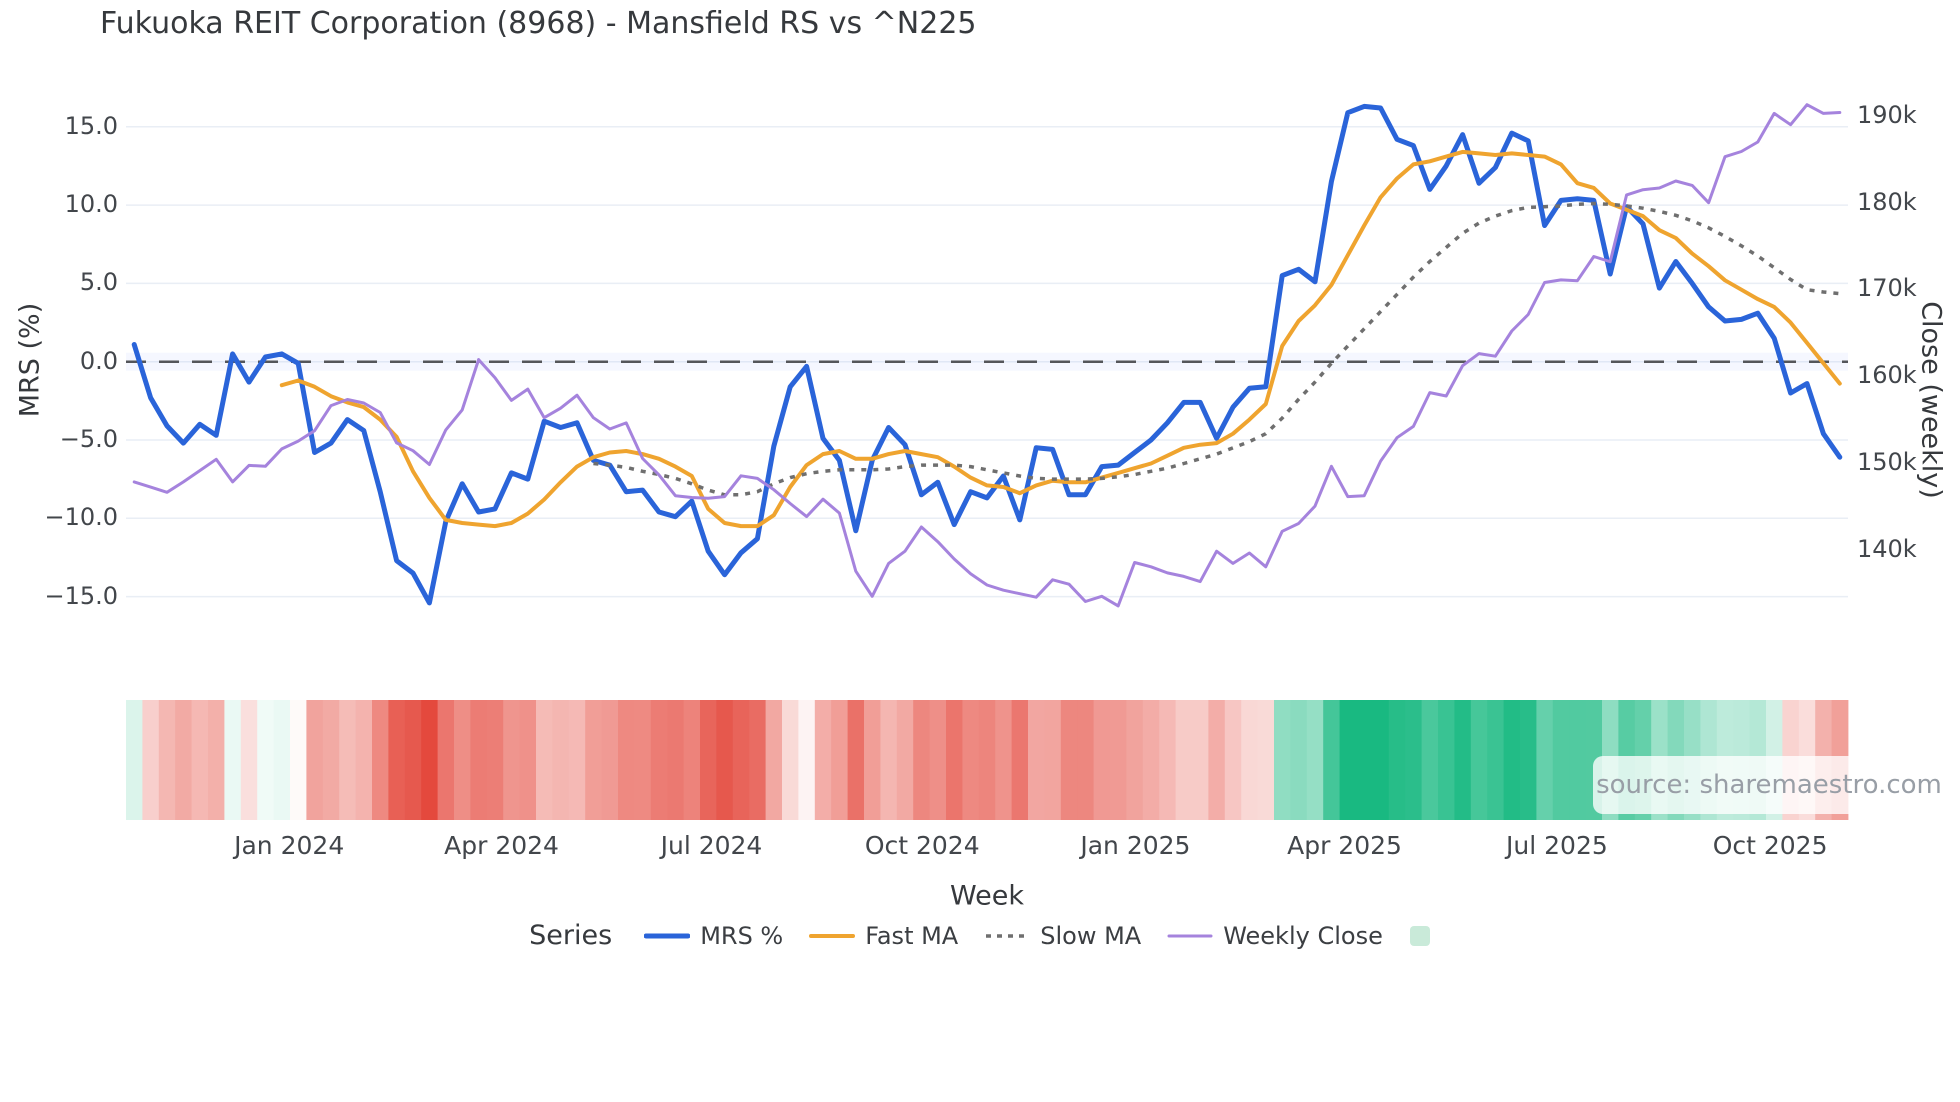 This screenshot has width=1960, height=1102. I want to click on x-tick-label: Jul 2024, so click(711, 845).